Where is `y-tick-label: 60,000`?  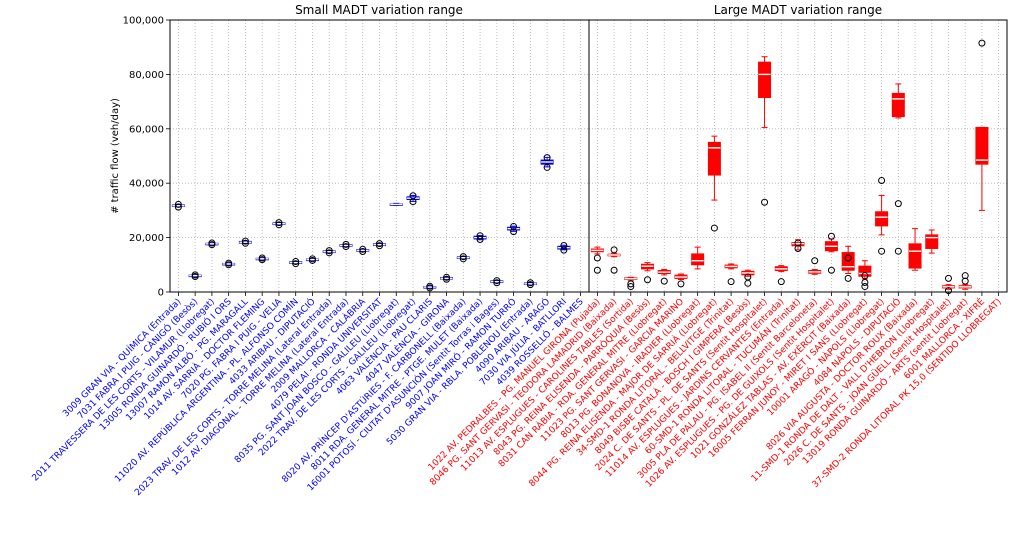 y-tick-label: 60,000 is located at coordinates (146, 129).